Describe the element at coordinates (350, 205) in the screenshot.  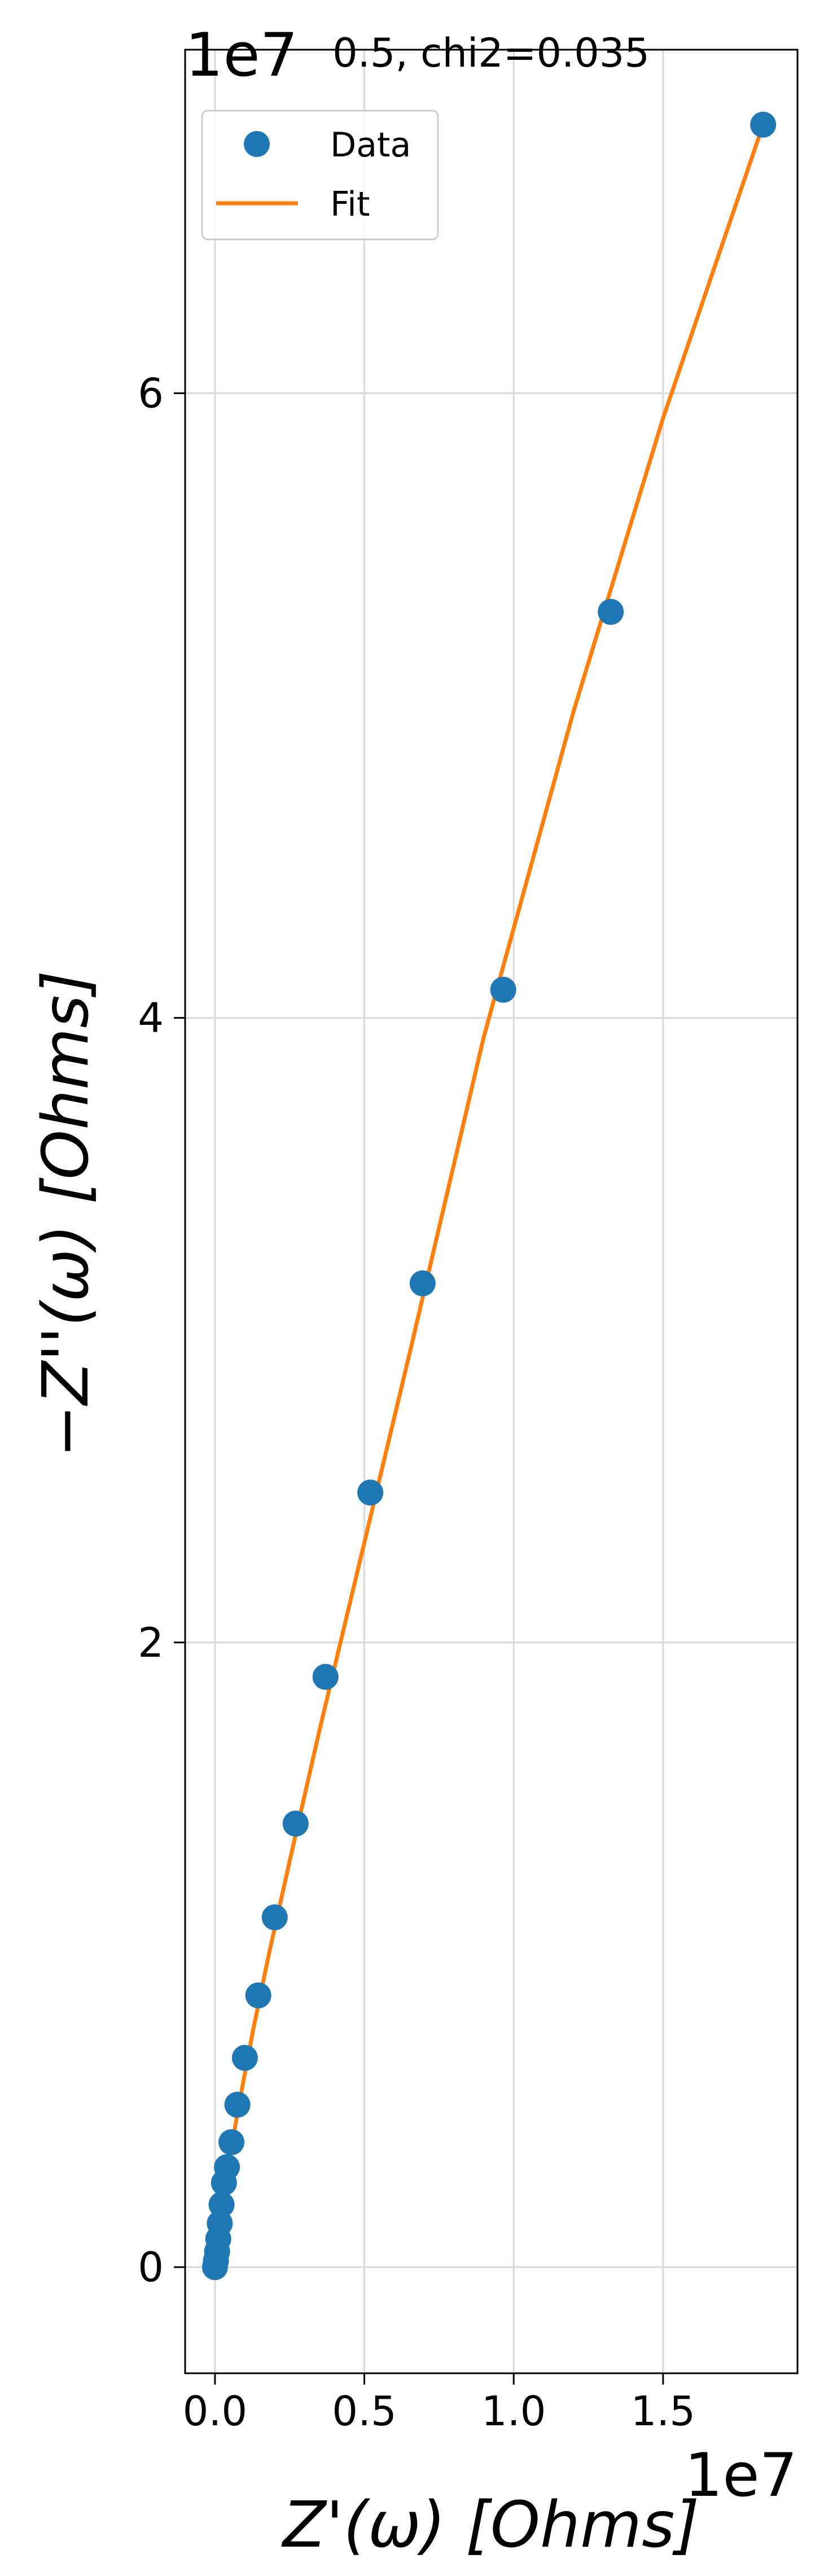
I see `legend-fit-label: Fit` at that location.